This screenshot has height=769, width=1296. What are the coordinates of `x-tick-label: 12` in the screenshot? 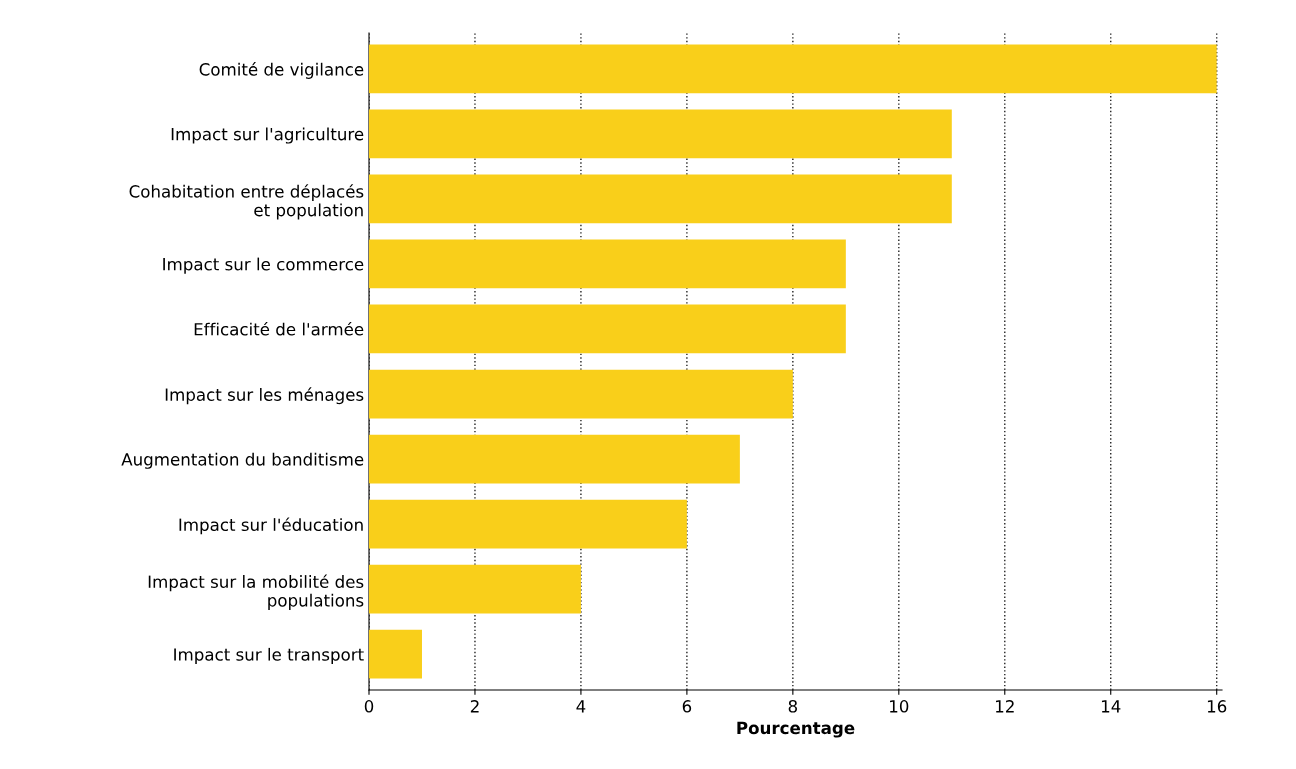 It's located at (1005, 706).